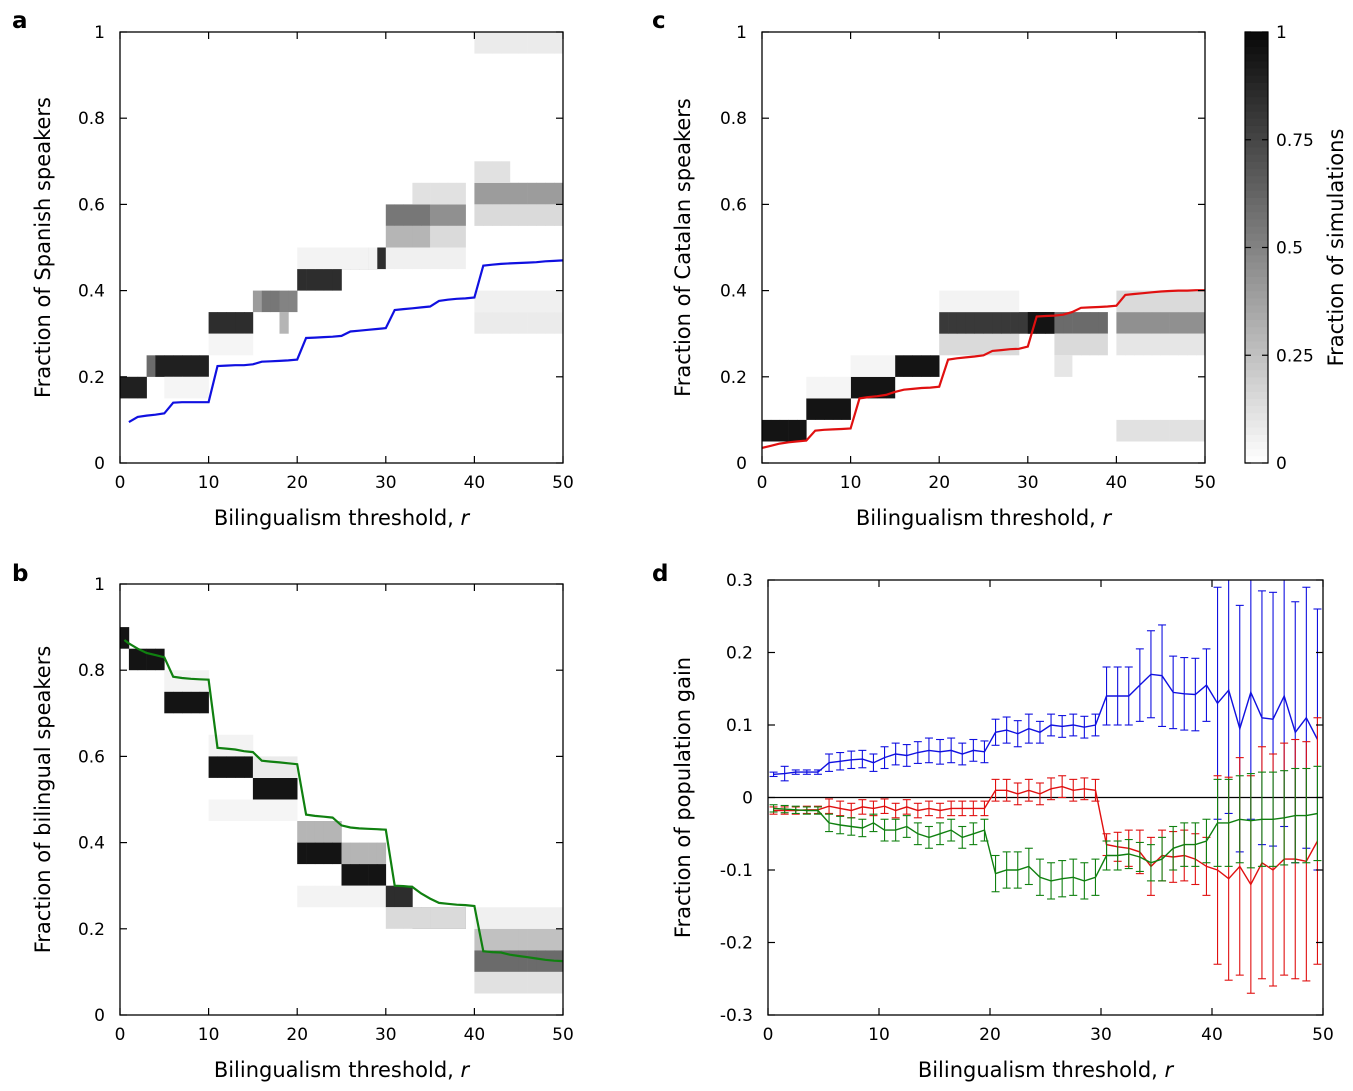 The width and height of the screenshot is (1353, 1091). Describe the element at coordinates (739, 581) in the screenshot. I see `y-tick-label: 0.3` at that location.